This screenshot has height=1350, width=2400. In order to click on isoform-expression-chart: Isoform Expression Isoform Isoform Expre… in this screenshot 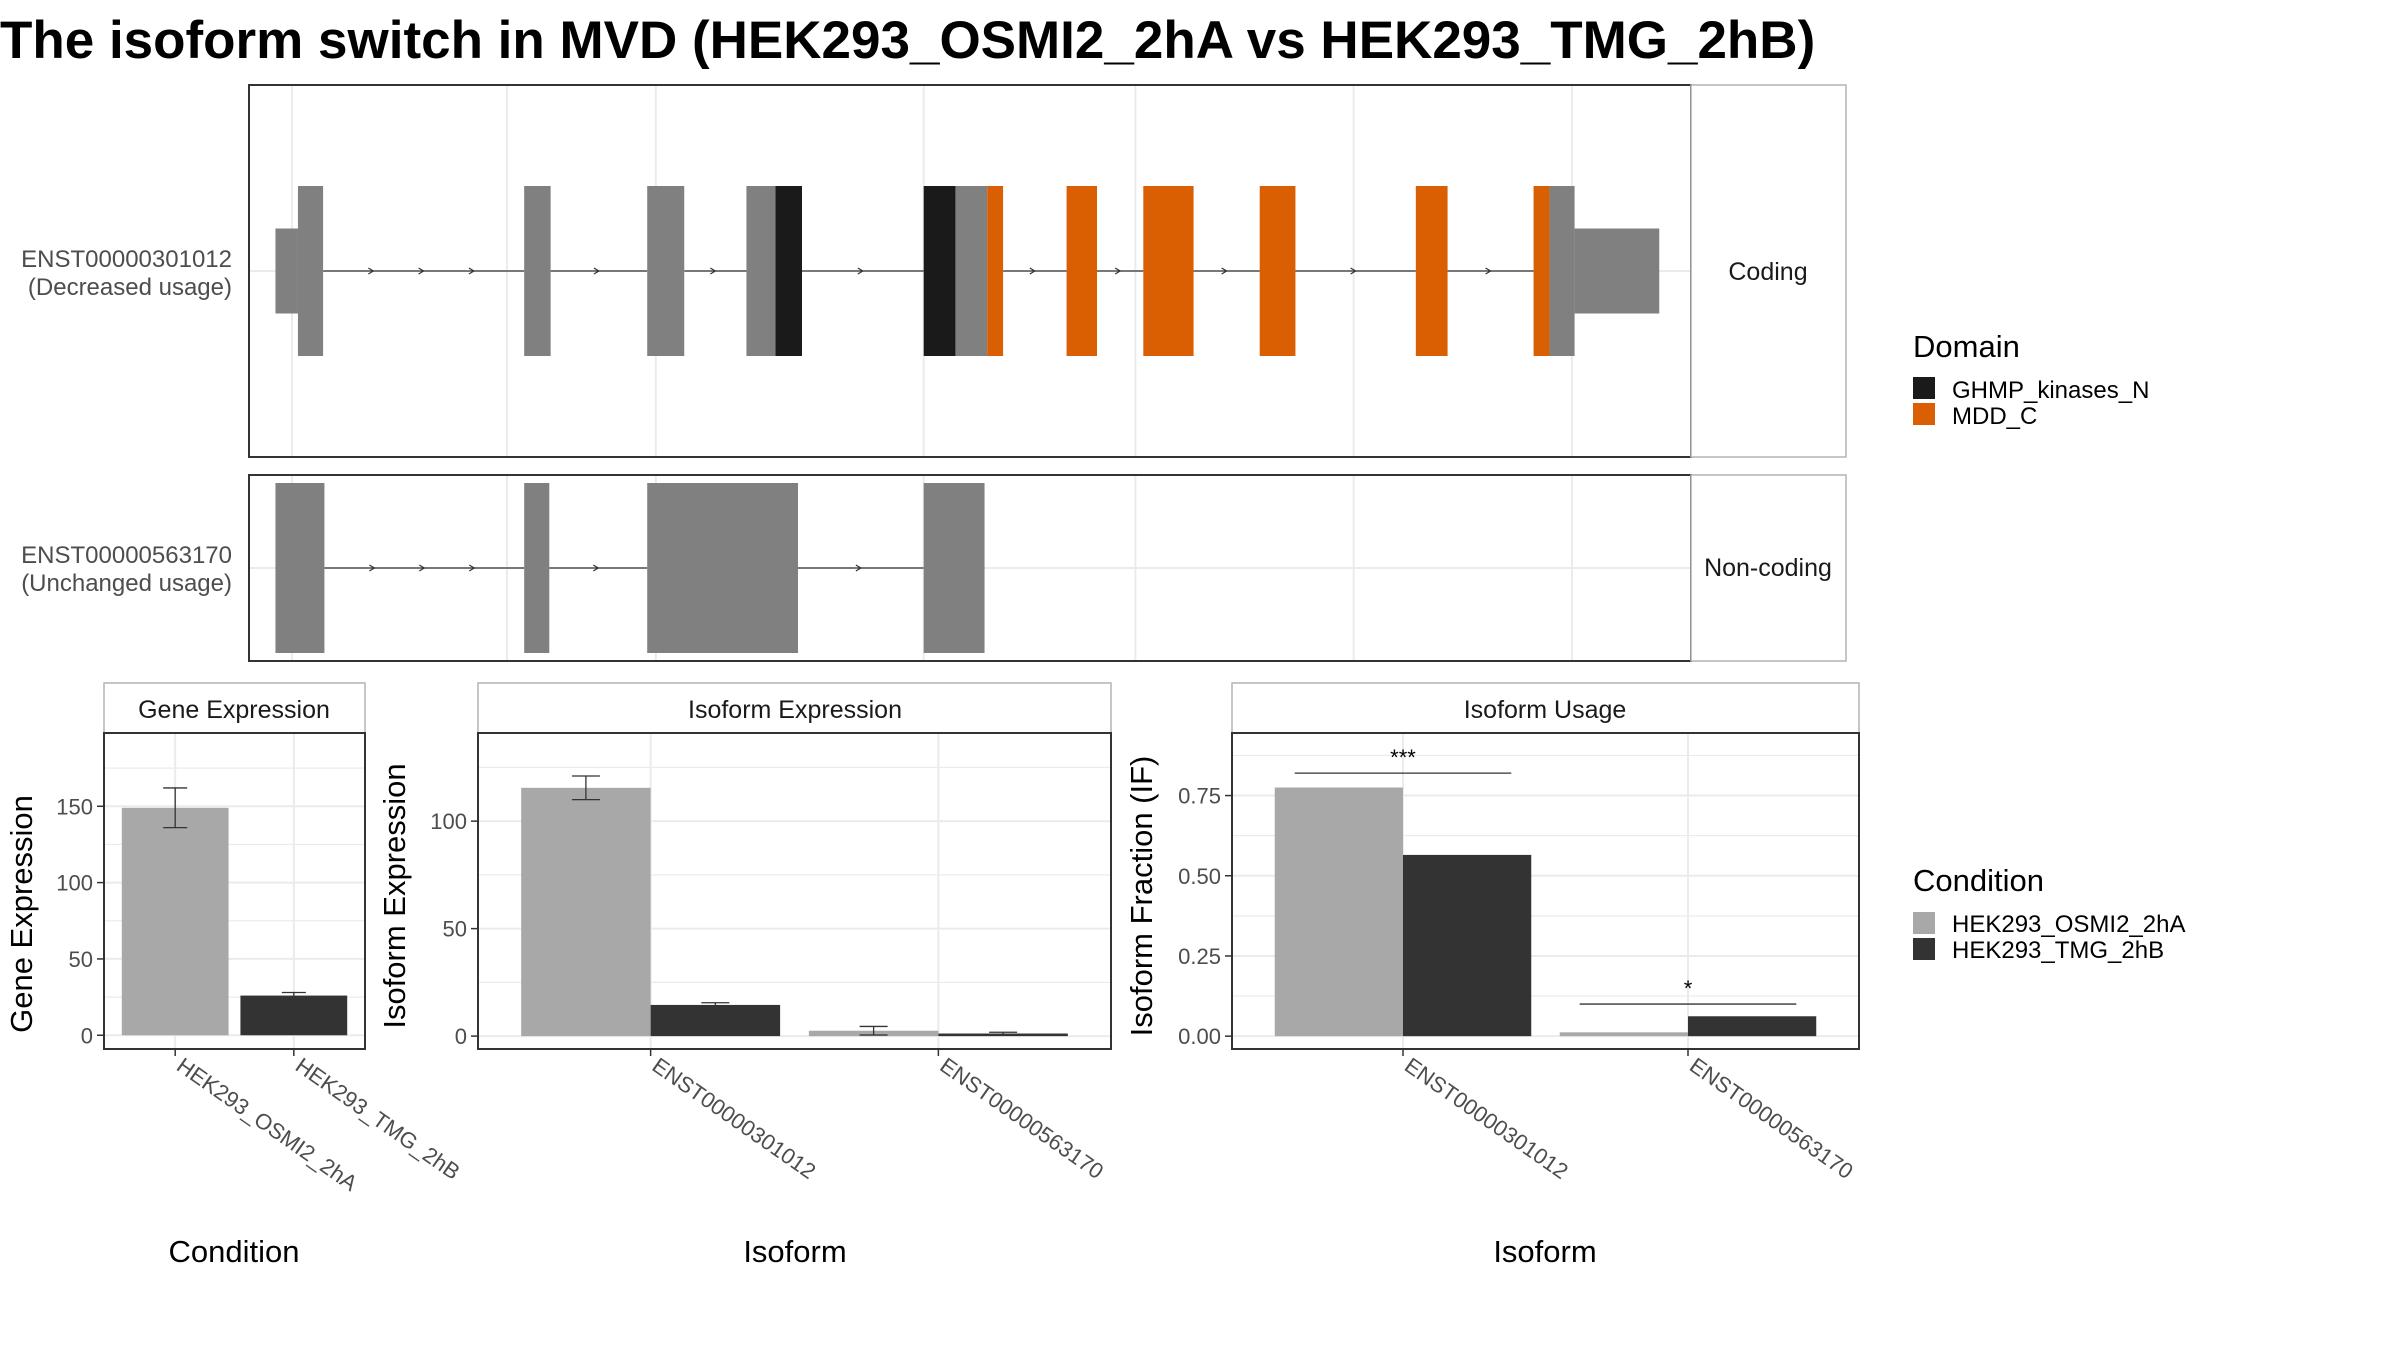, I will do `click(744, 975)`.